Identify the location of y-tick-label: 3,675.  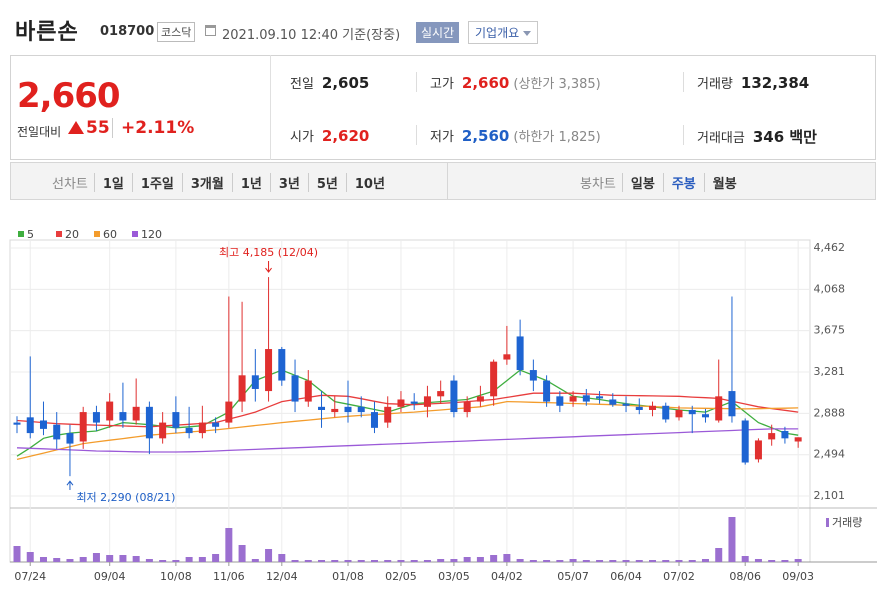
(830, 330).